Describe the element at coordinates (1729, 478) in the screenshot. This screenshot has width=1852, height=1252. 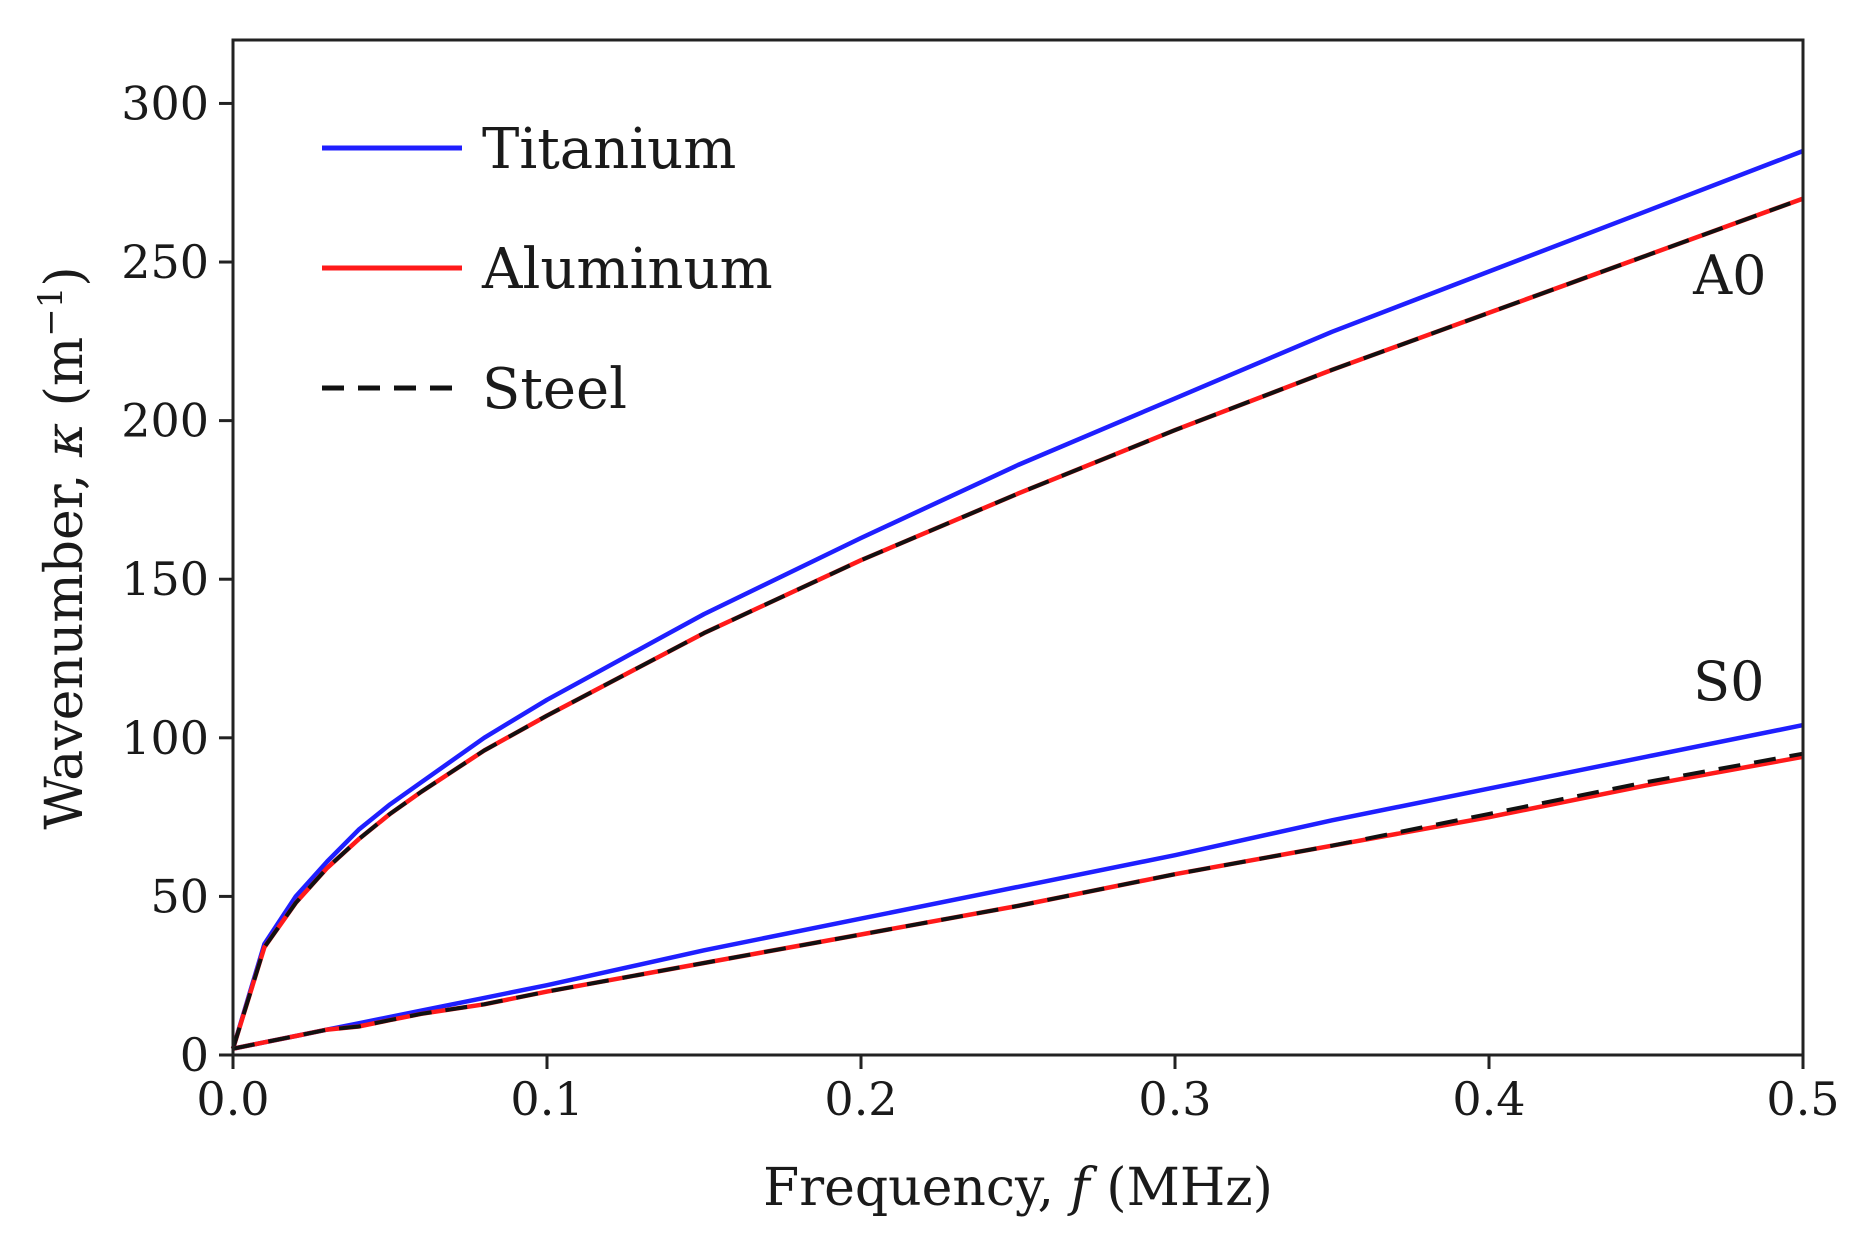
I see `mode-annotations: A0 S0` at that location.